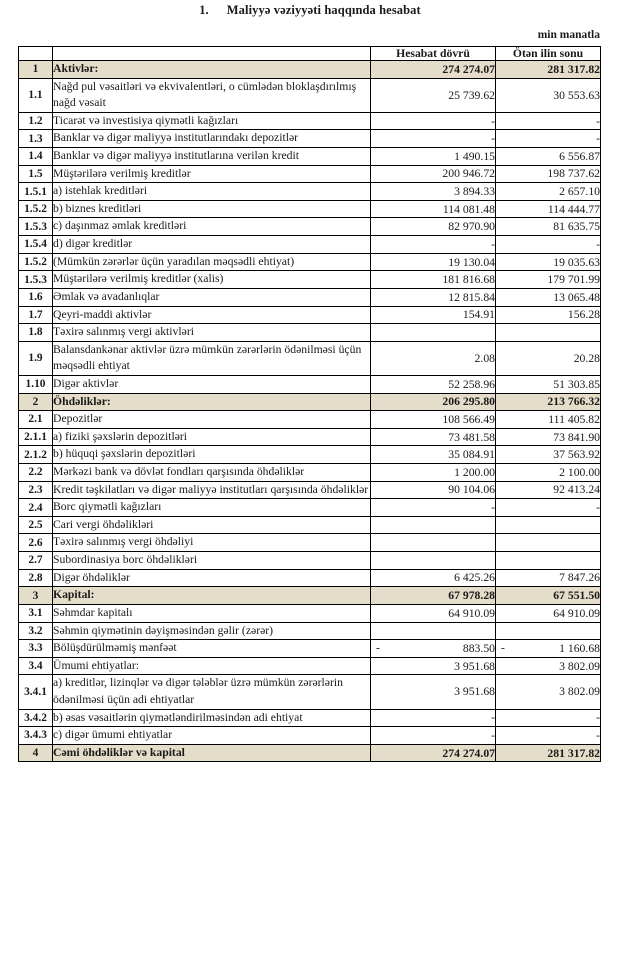  Describe the element at coordinates (579, 648) in the screenshot. I see `value-text: 1 160.68` at that location.